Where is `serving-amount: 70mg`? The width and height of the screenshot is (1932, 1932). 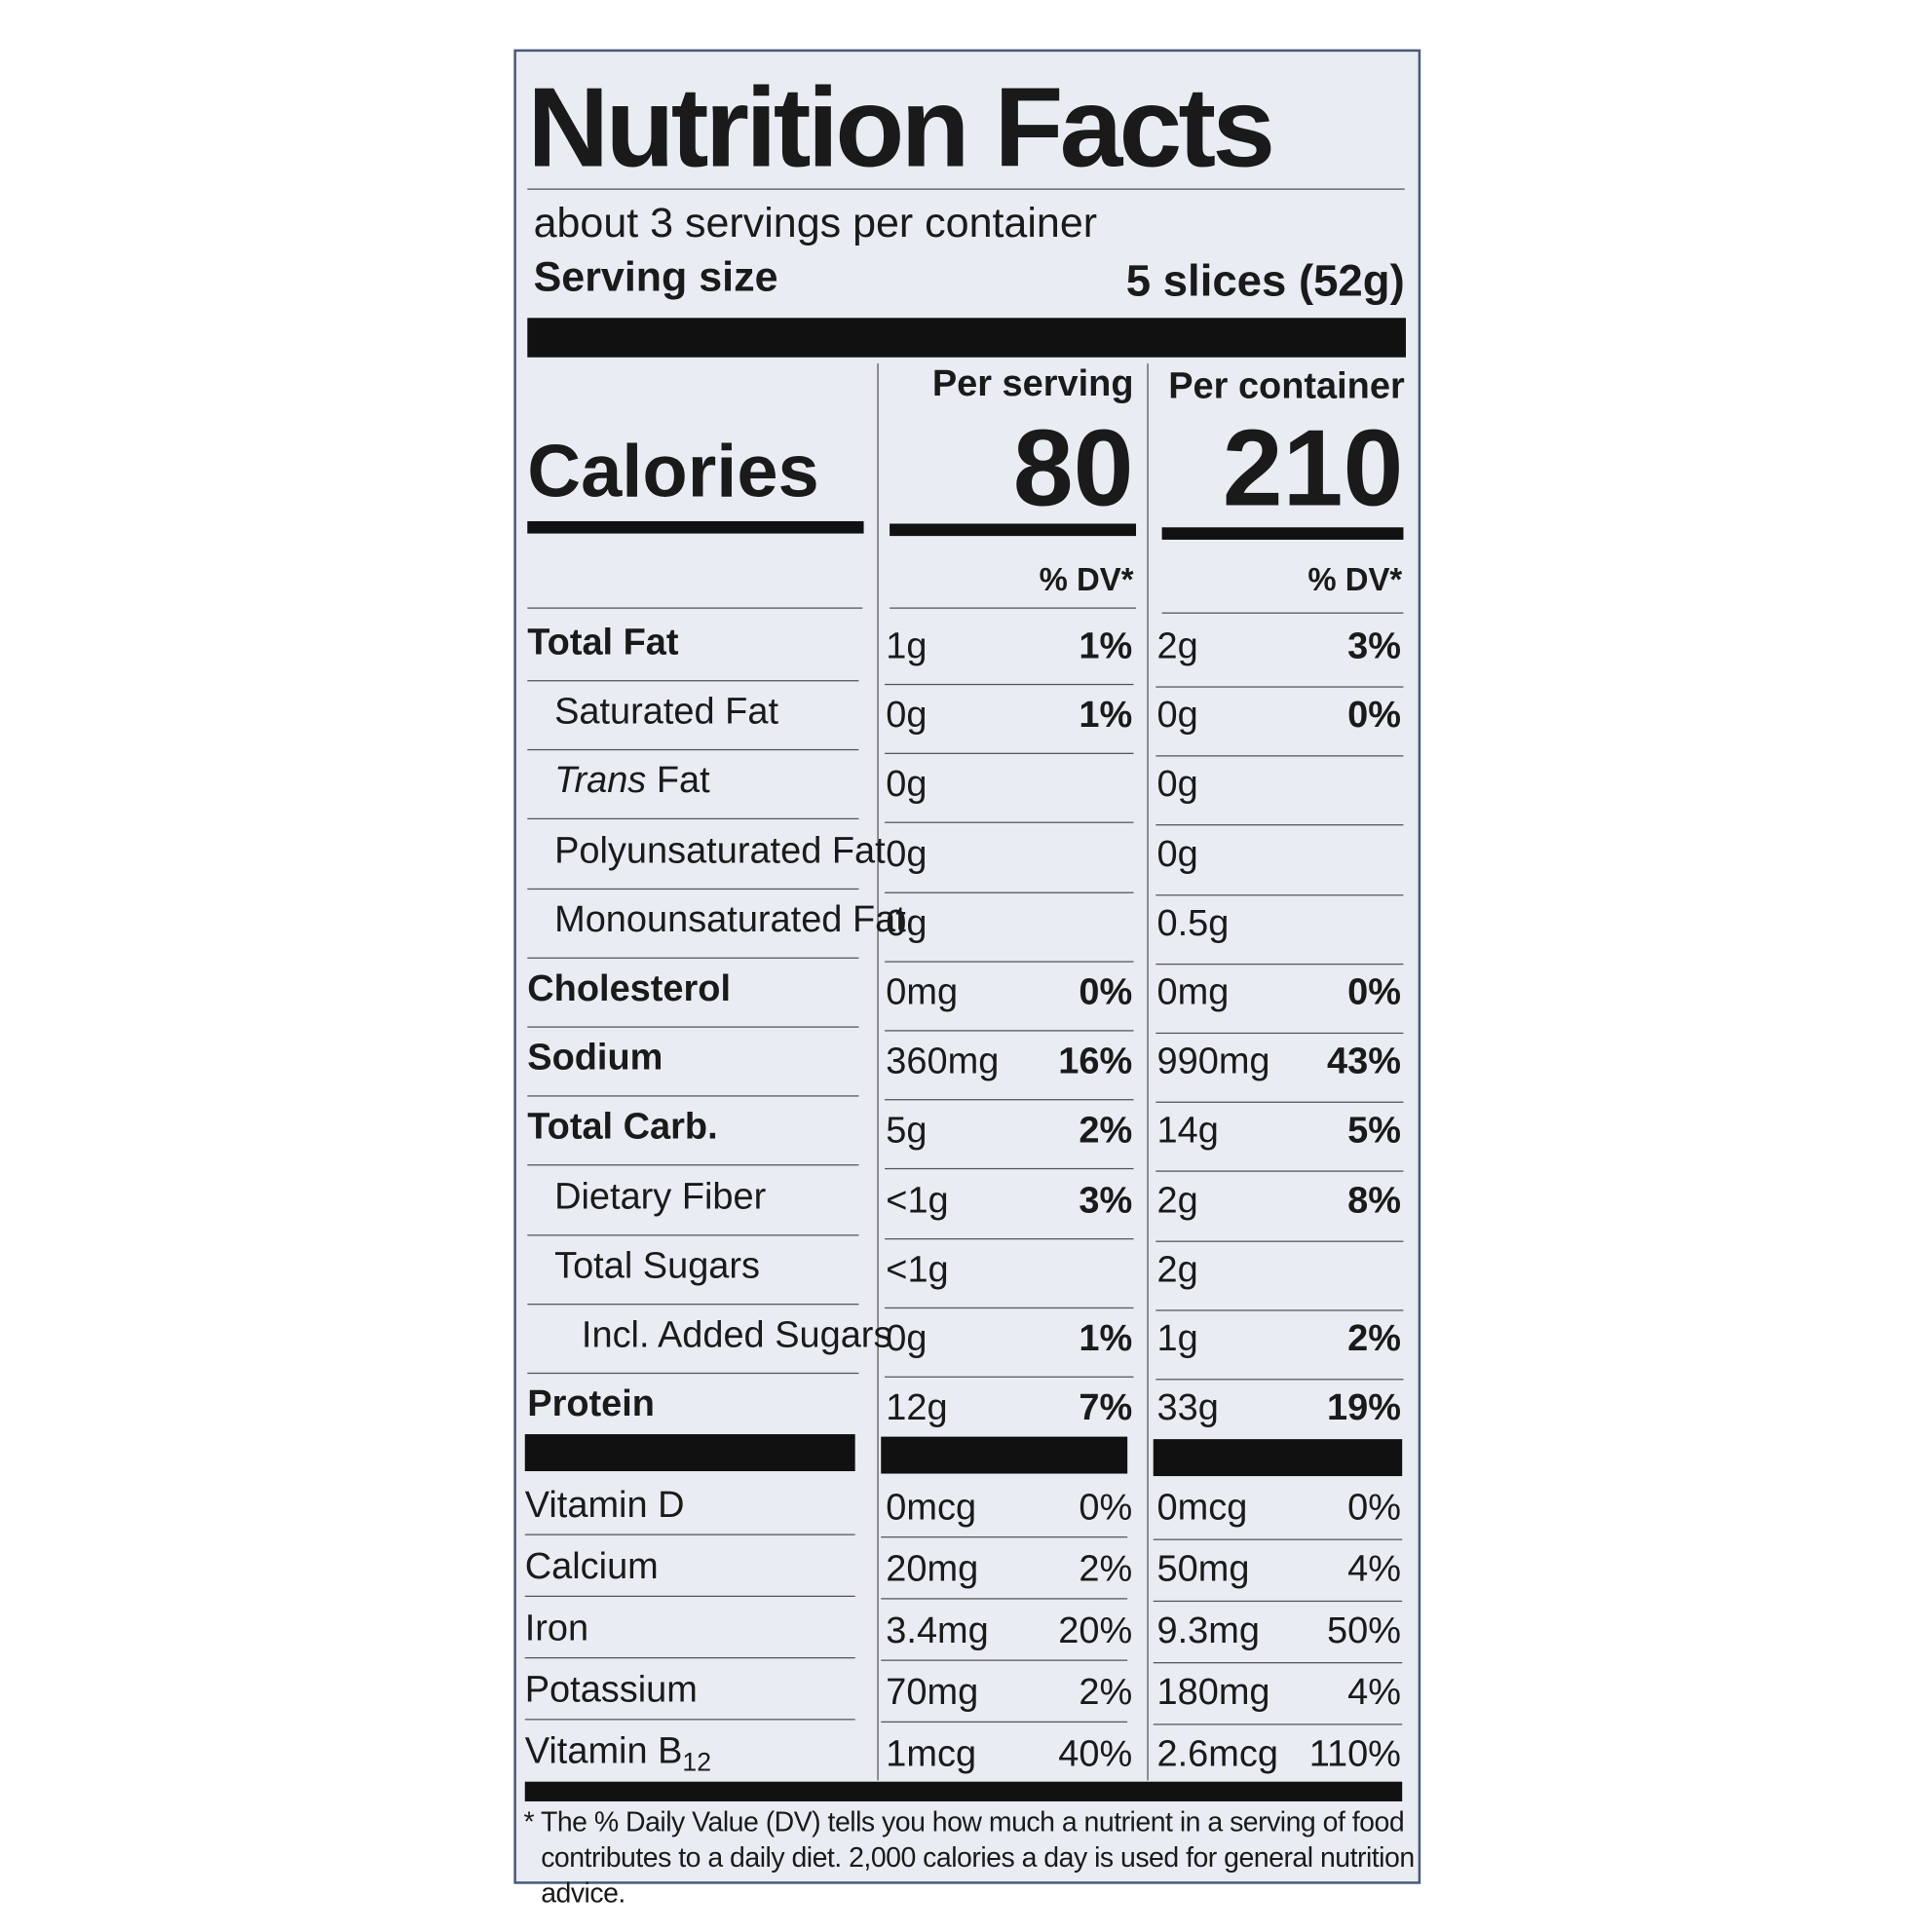
serving-amount: 70mg is located at coordinates (932, 1692).